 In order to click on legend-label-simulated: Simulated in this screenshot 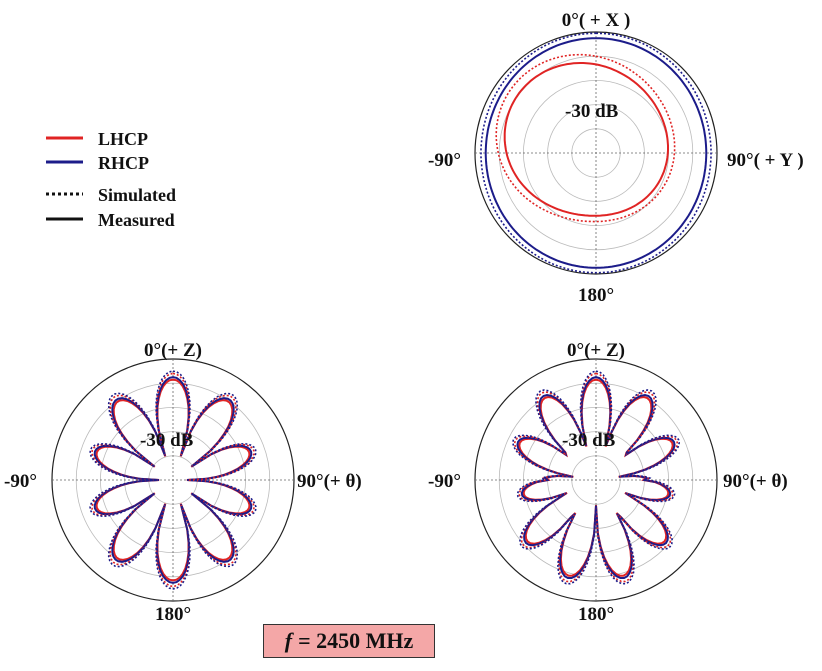, I will do `click(137, 195)`.